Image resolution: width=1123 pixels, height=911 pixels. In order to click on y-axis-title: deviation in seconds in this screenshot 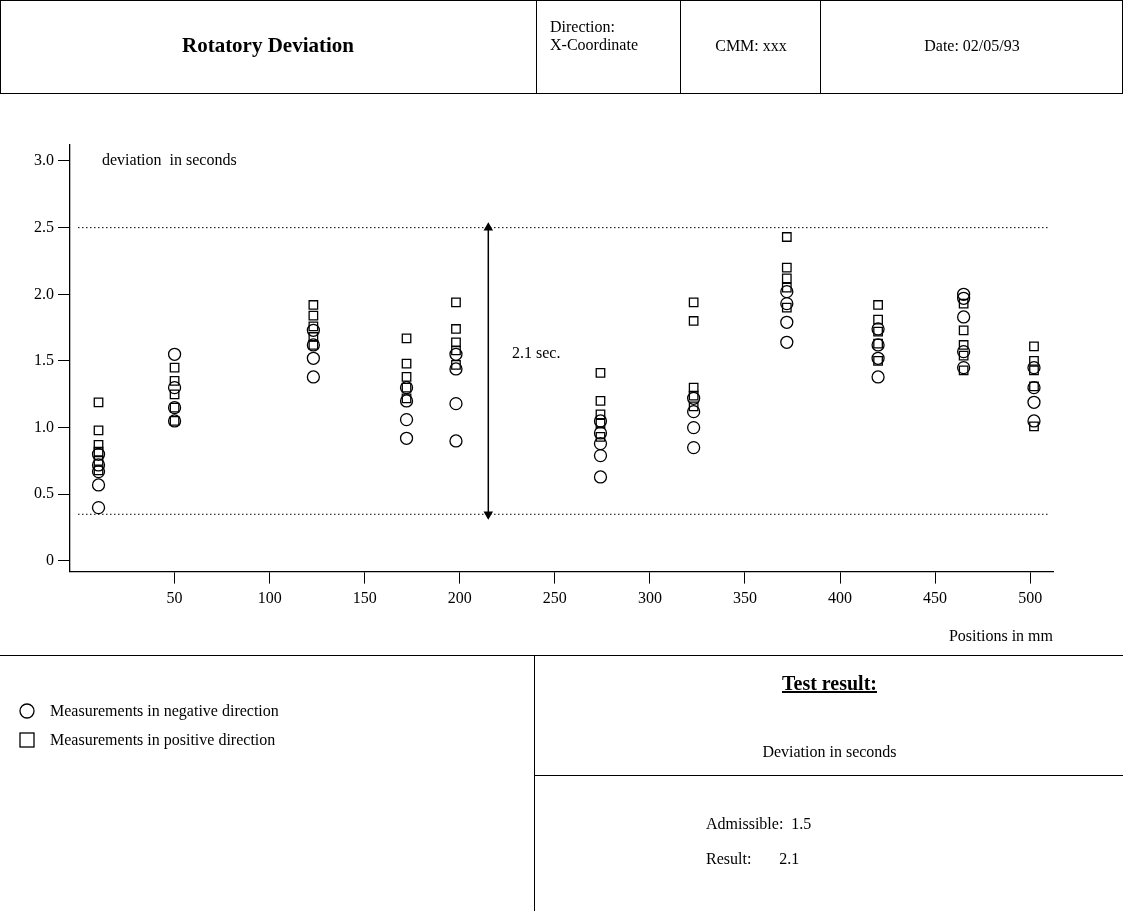, I will do `click(169, 160)`.